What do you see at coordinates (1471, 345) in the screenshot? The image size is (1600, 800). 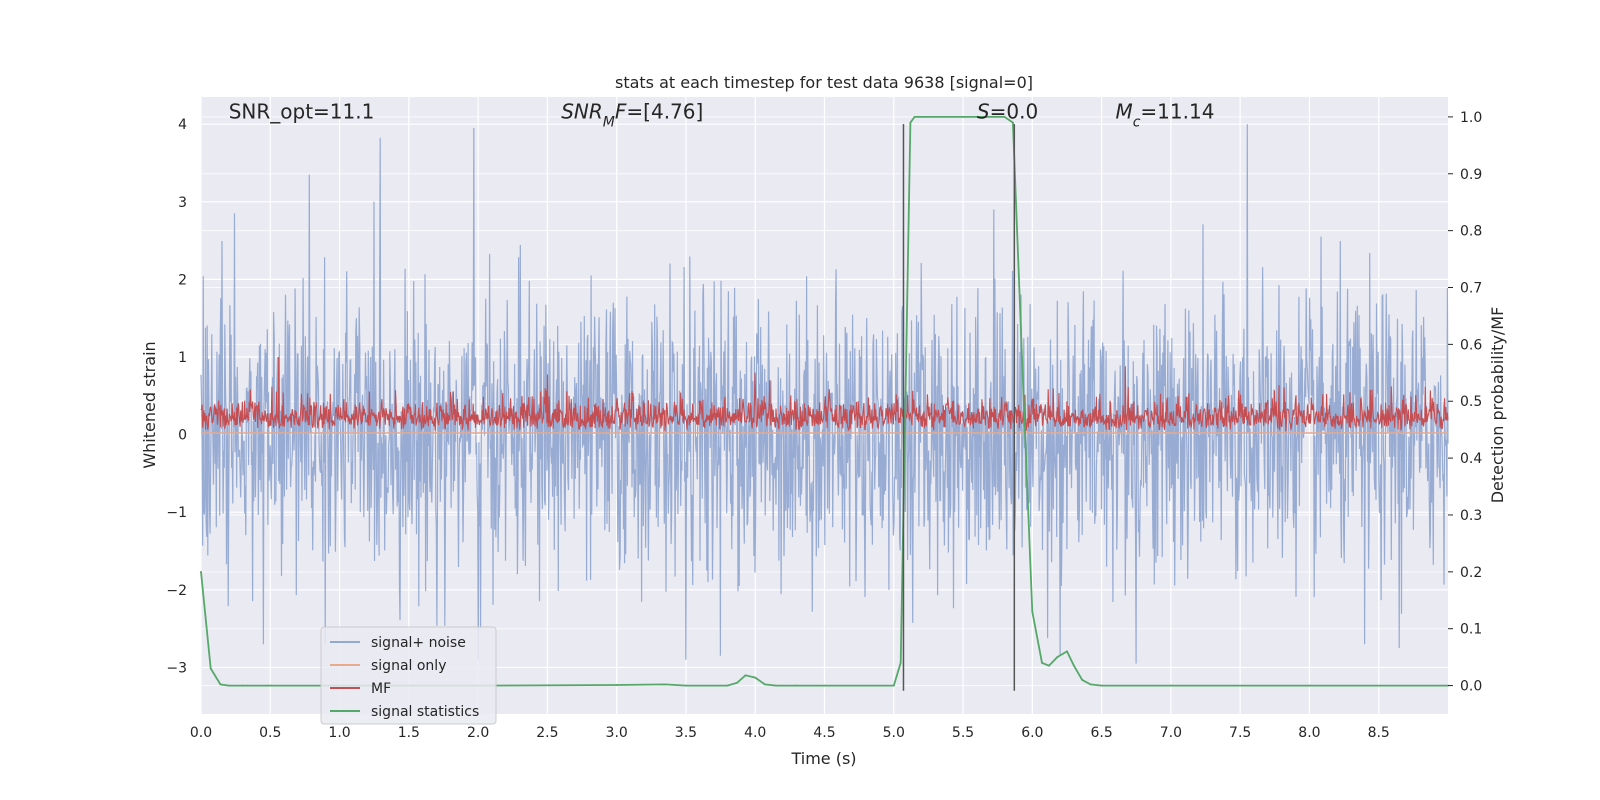 I see `y-right-tick-label: 0.6` at bounding box center [1471, 345].